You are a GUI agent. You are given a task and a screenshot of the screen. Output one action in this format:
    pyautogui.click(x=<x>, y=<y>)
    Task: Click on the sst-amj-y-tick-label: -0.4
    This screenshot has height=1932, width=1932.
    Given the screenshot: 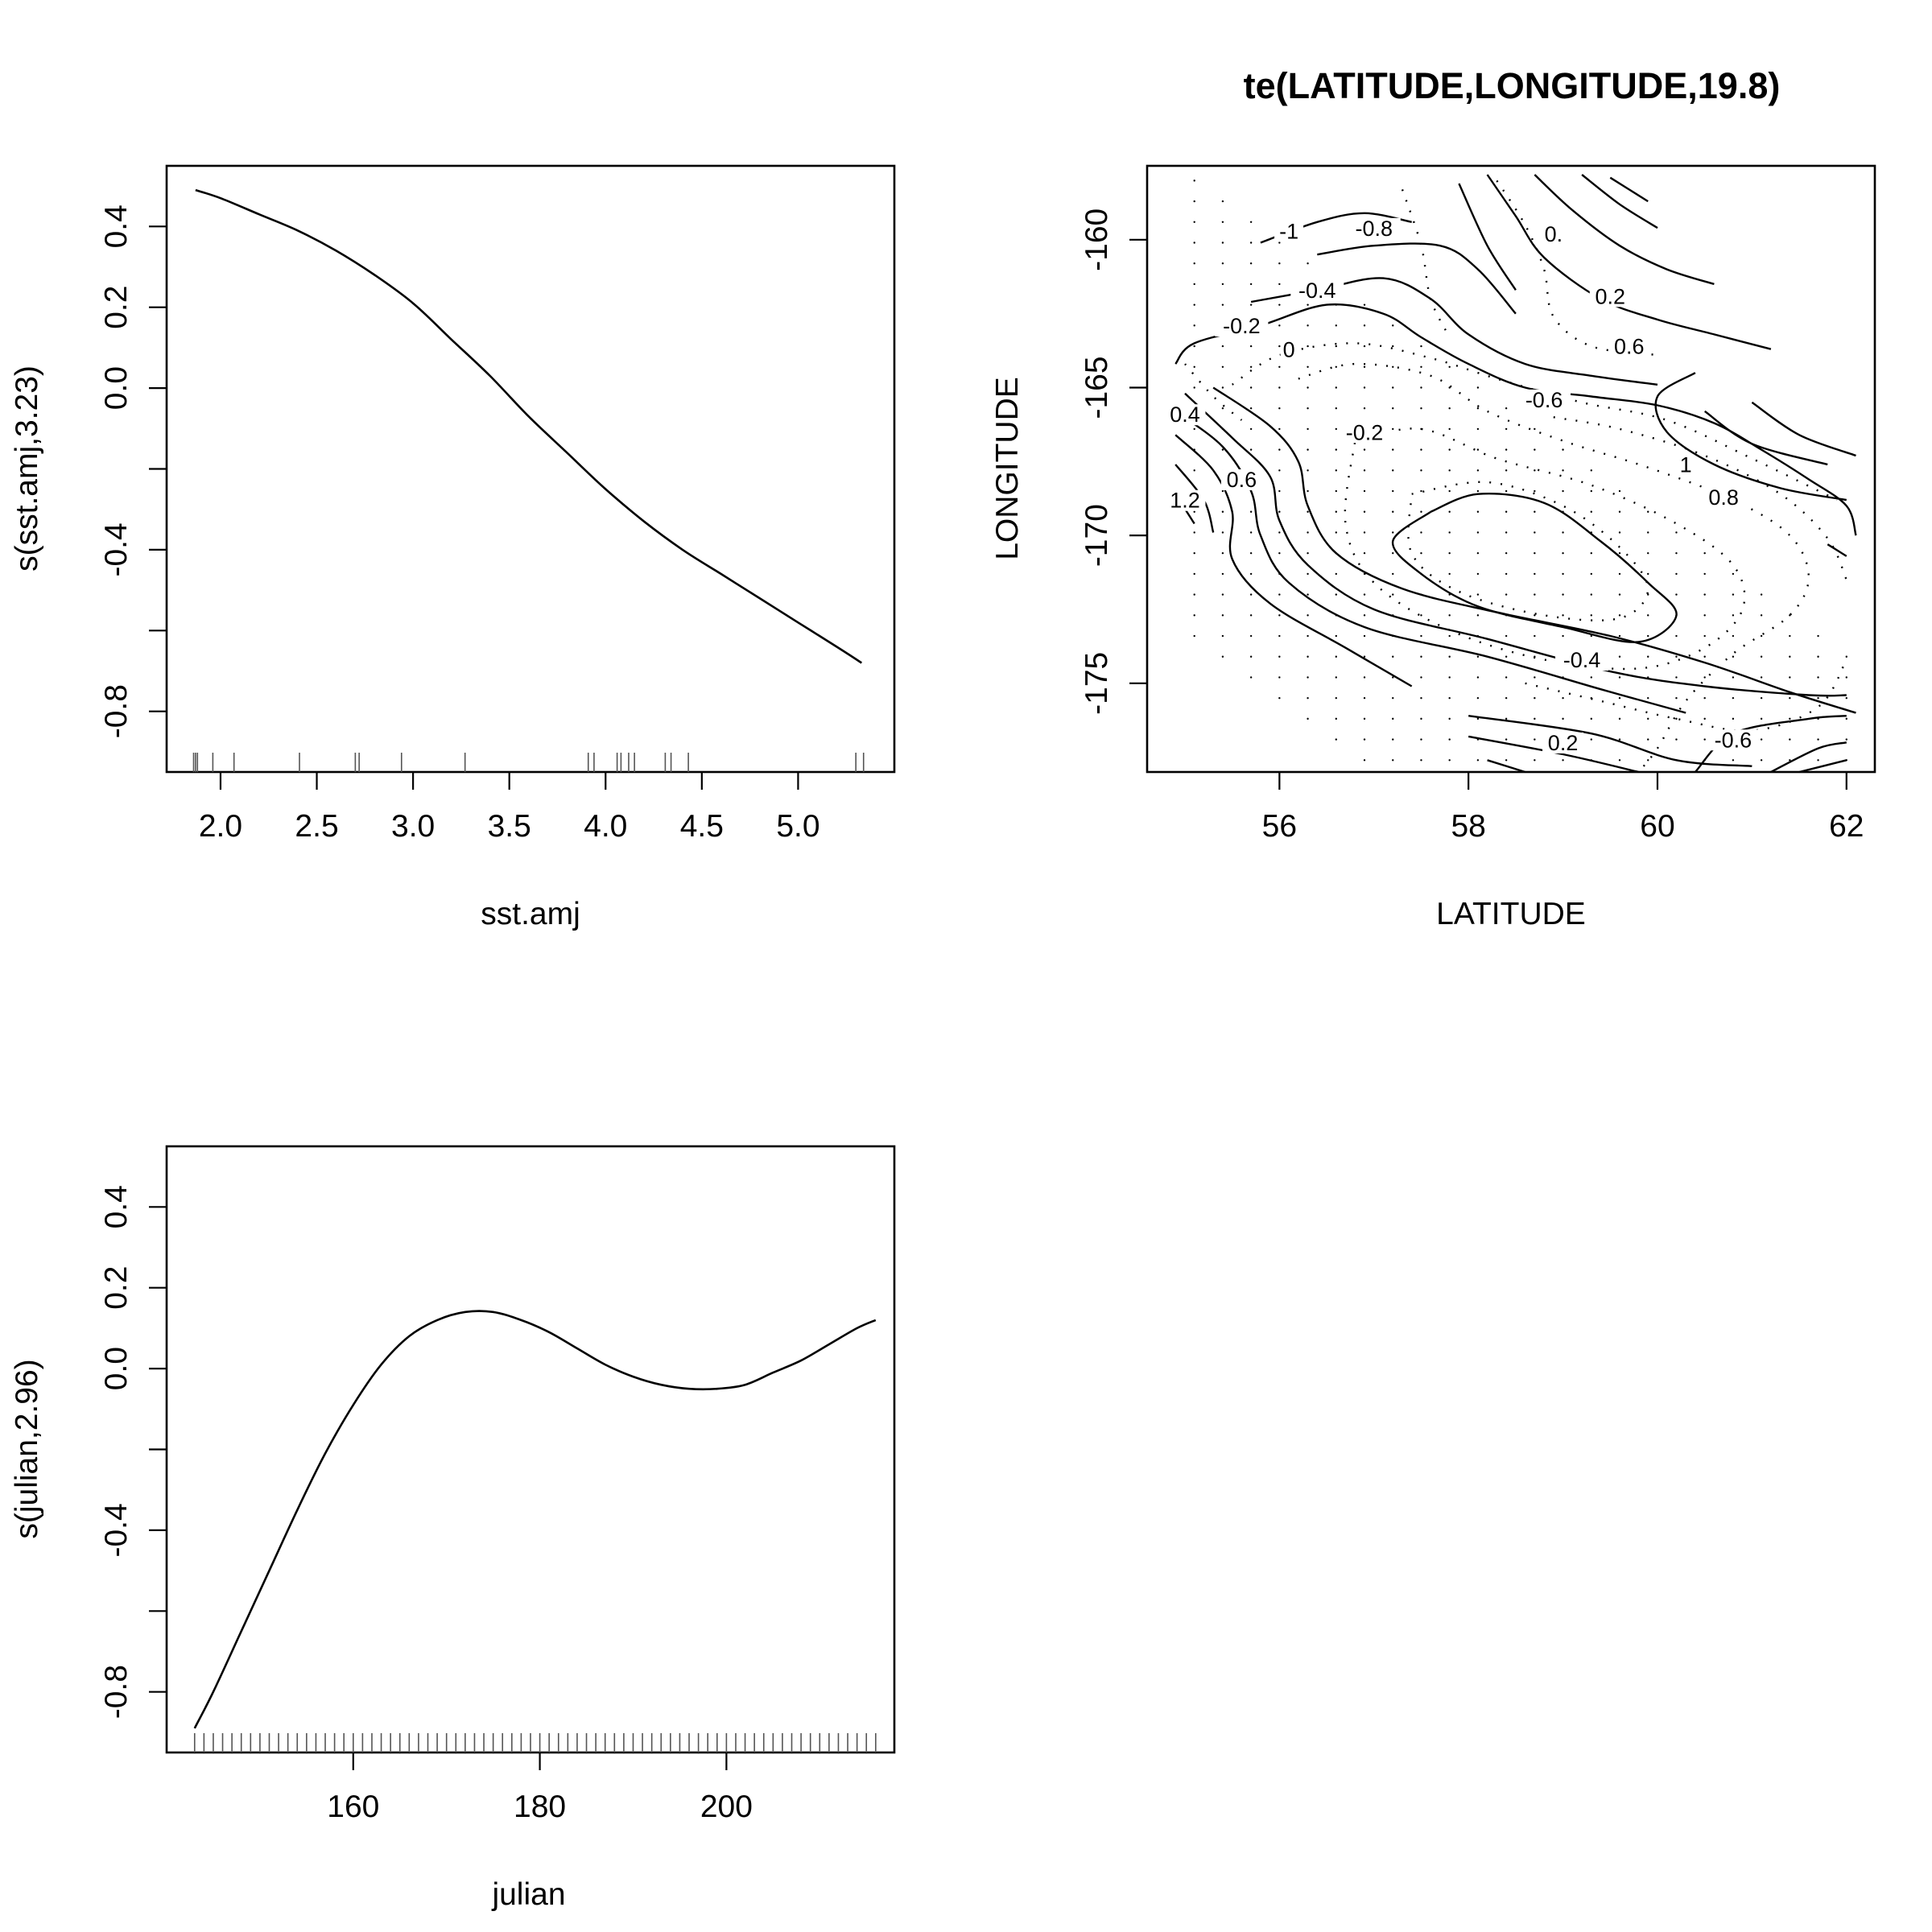 What is the action you would take?
    pyautogui.click(x=116, y=549)
    